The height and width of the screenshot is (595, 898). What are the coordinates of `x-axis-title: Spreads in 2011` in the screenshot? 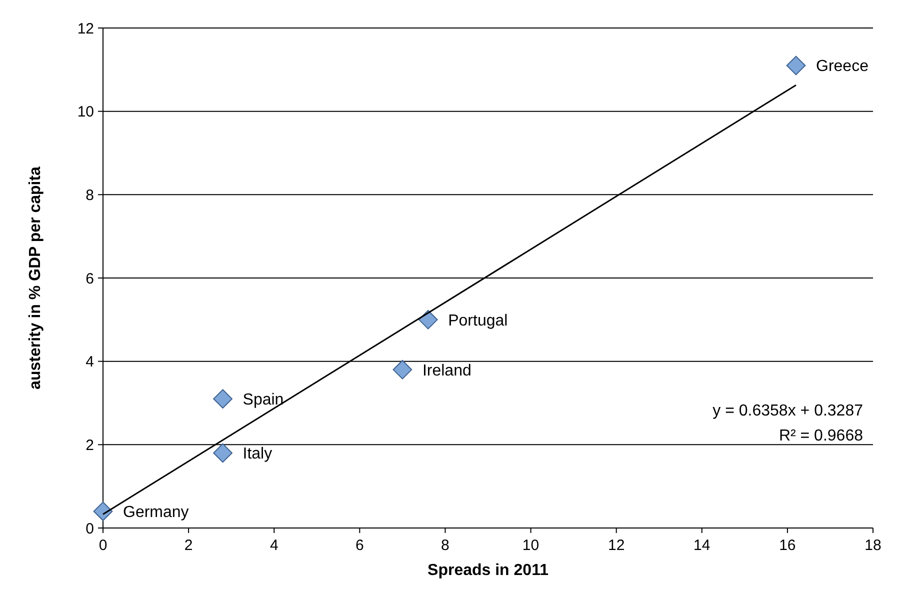 It's located at (488, 570).